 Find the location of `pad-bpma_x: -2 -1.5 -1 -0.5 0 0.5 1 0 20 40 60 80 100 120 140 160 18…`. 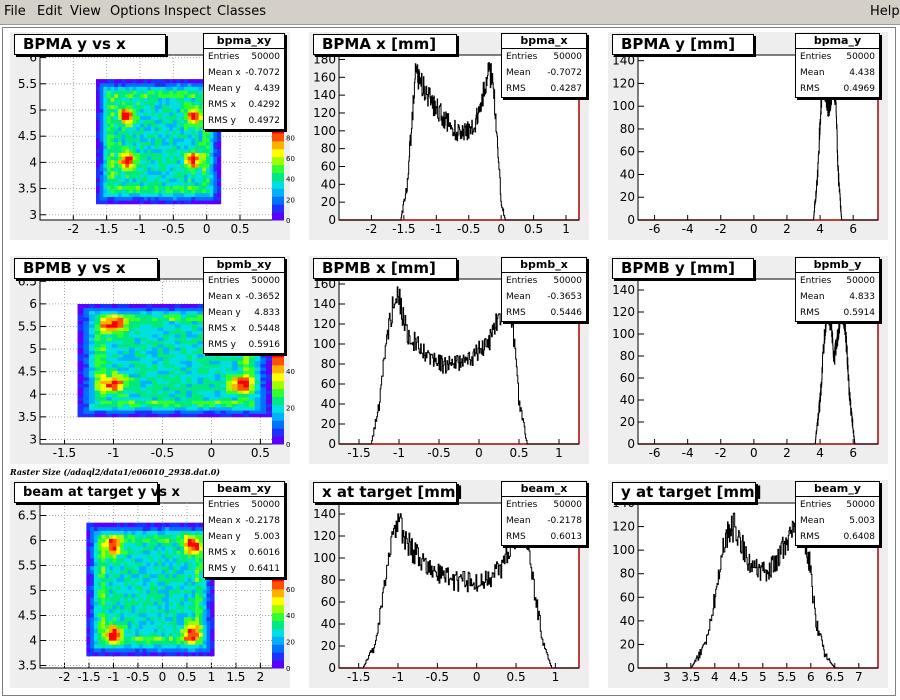

pad-bpma_x: -2 -1.5 -1 -0.5 0 0.5 1 0 20 40 60 80 100 120 140 160 18… is located at coordinates (449, 136).